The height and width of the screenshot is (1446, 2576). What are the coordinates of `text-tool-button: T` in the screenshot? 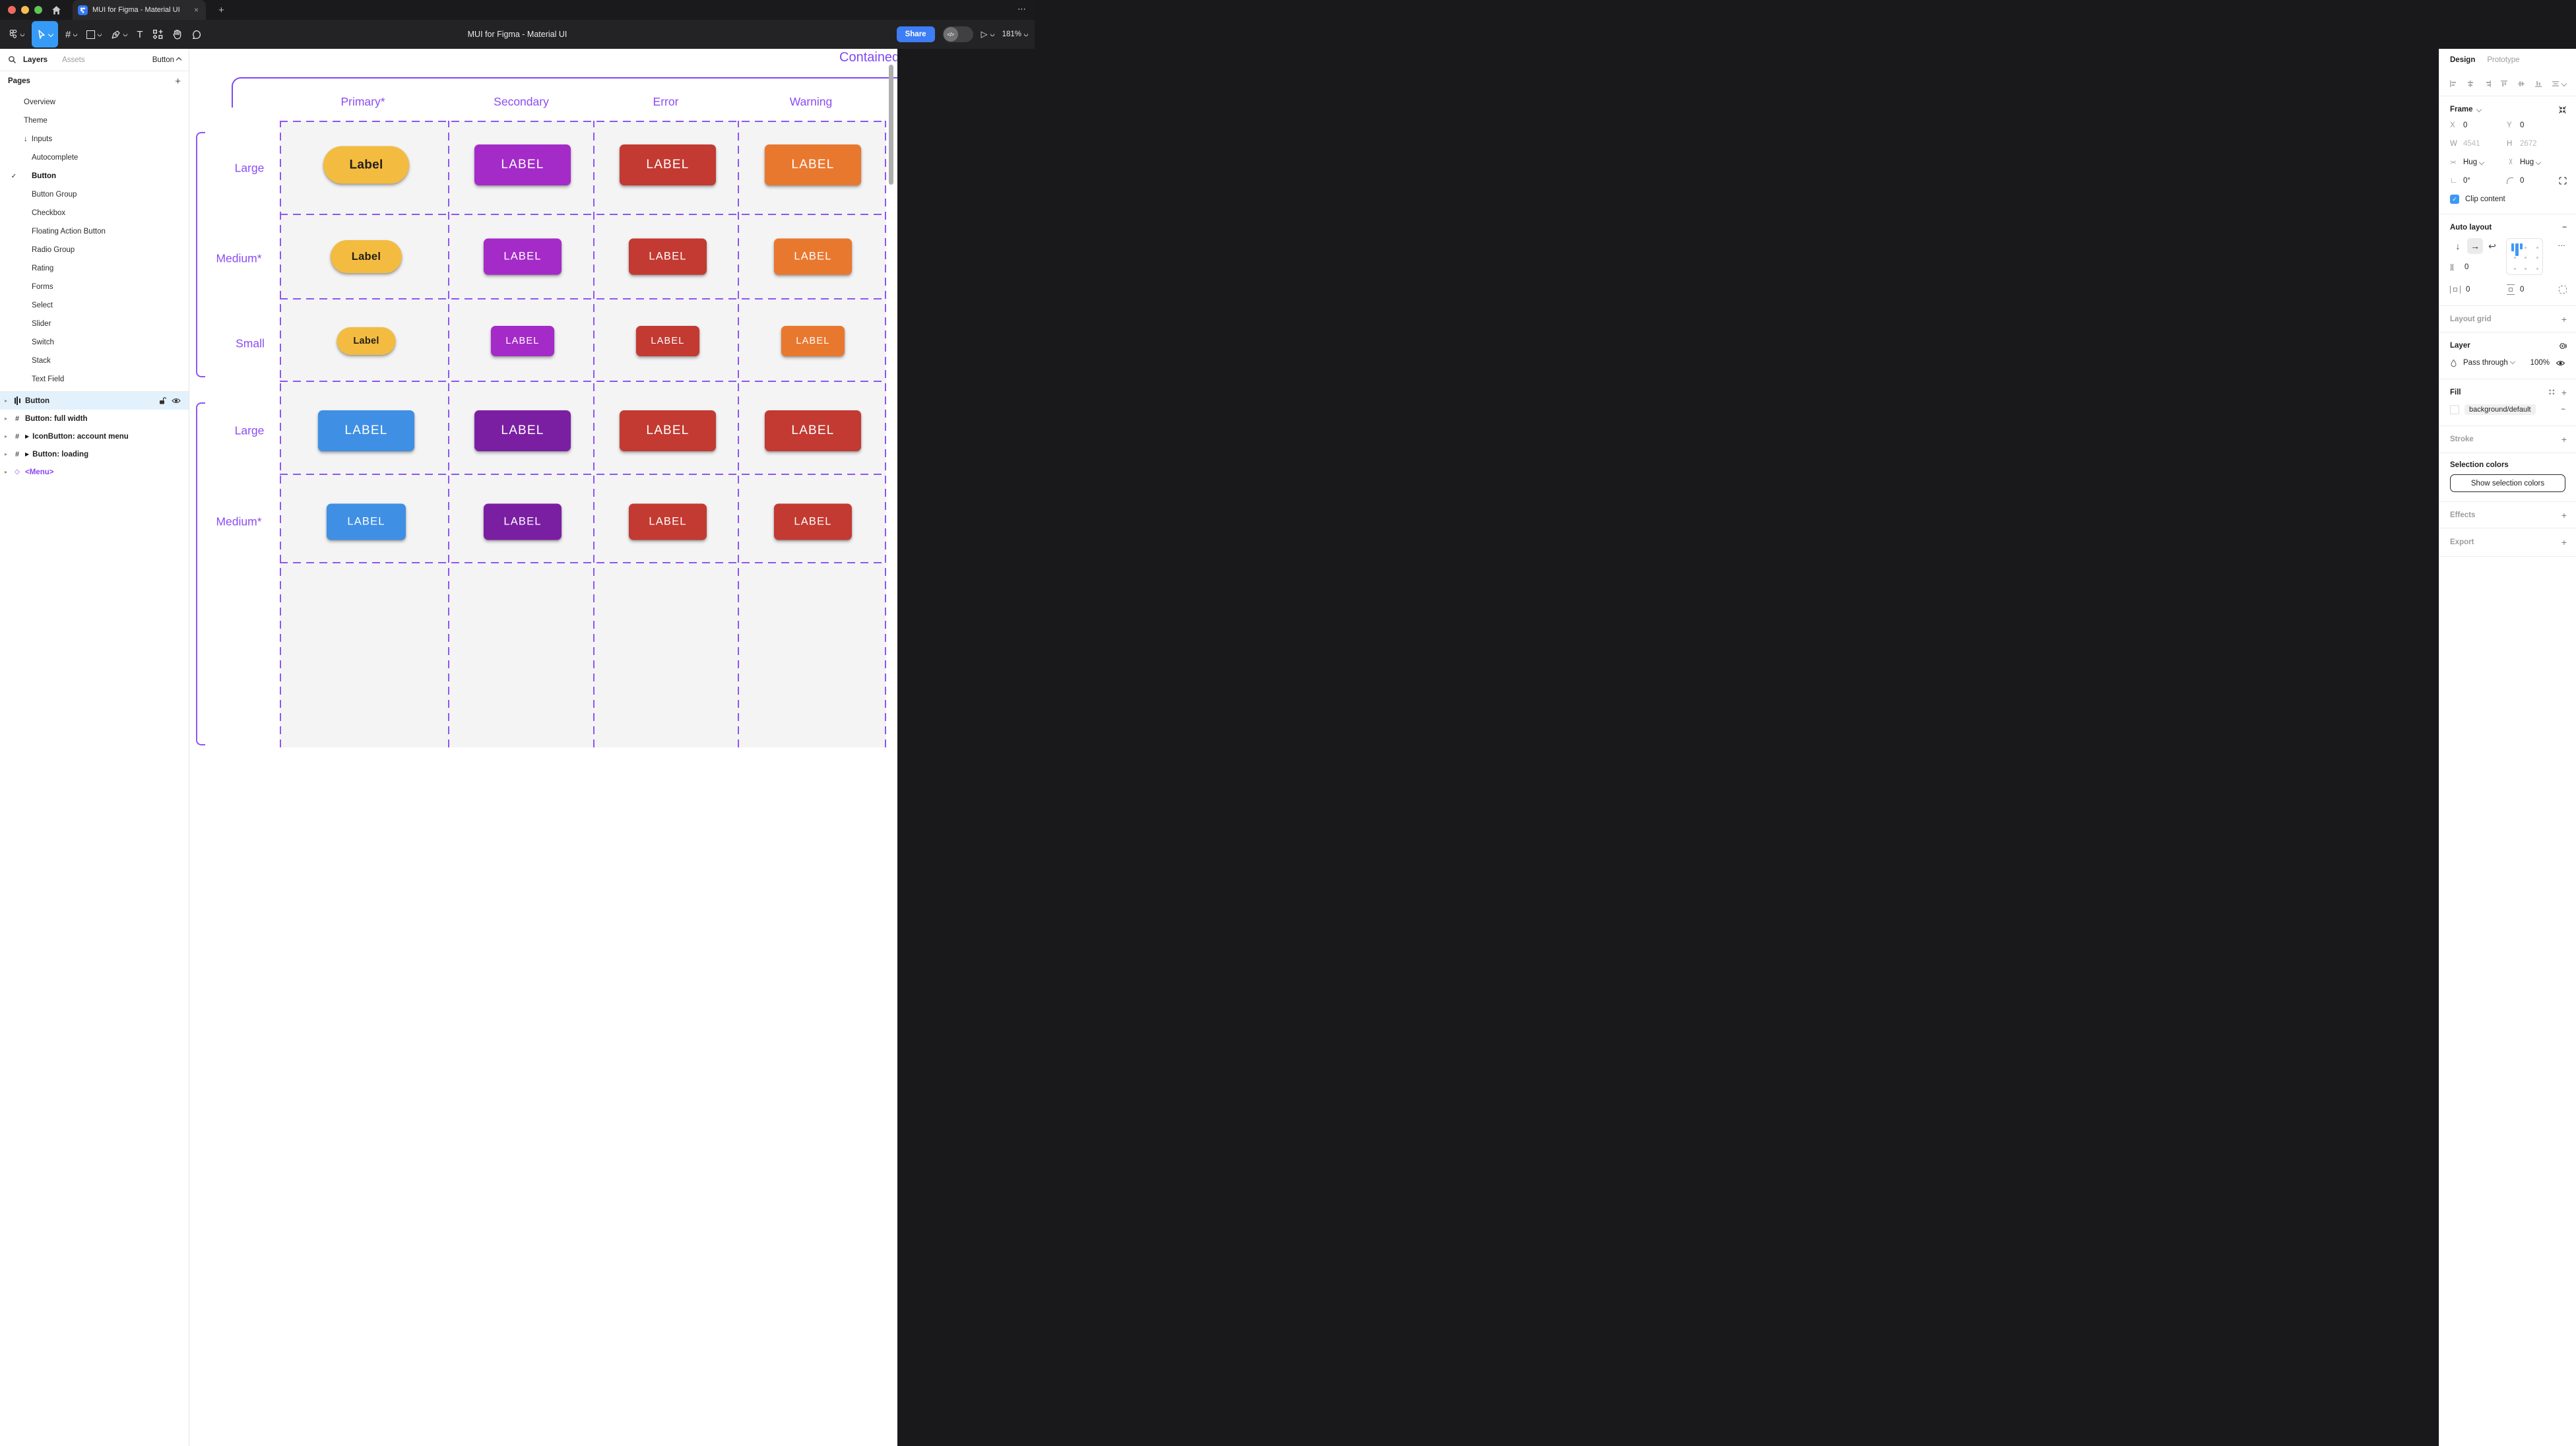 It's located at (139, 34).